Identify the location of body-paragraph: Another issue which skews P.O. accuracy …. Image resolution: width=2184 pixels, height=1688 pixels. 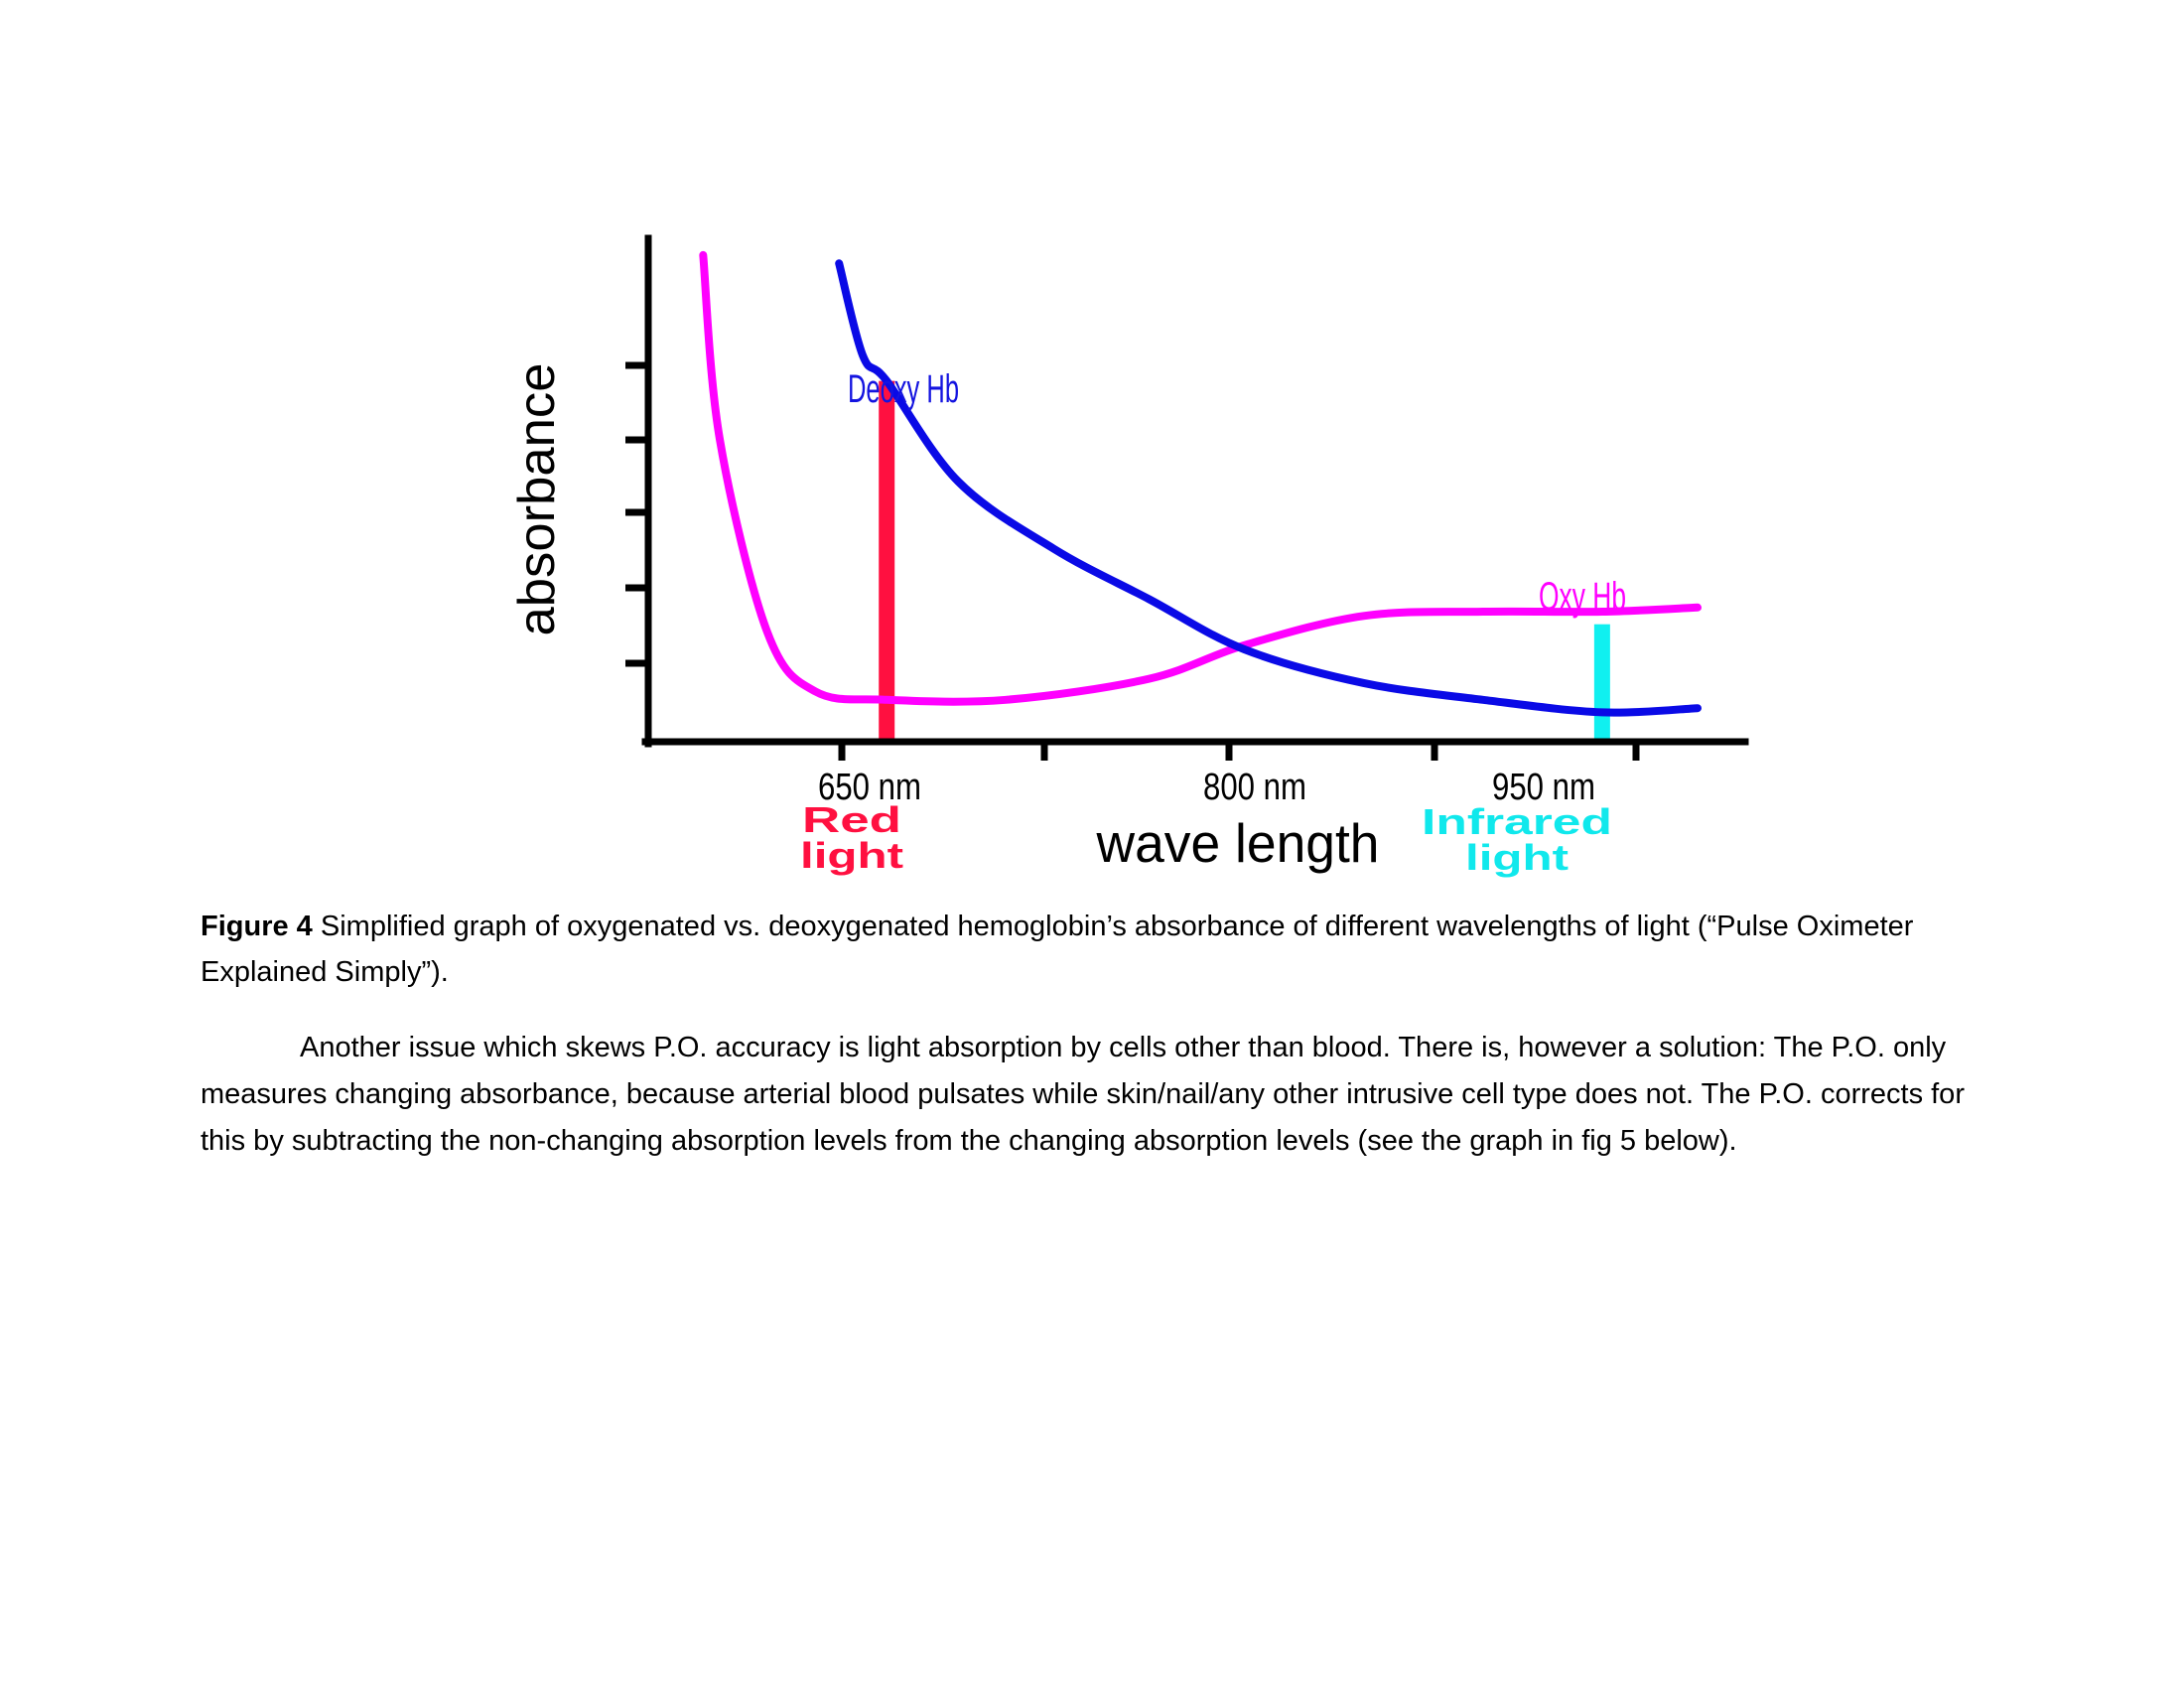
(1083, 1094).